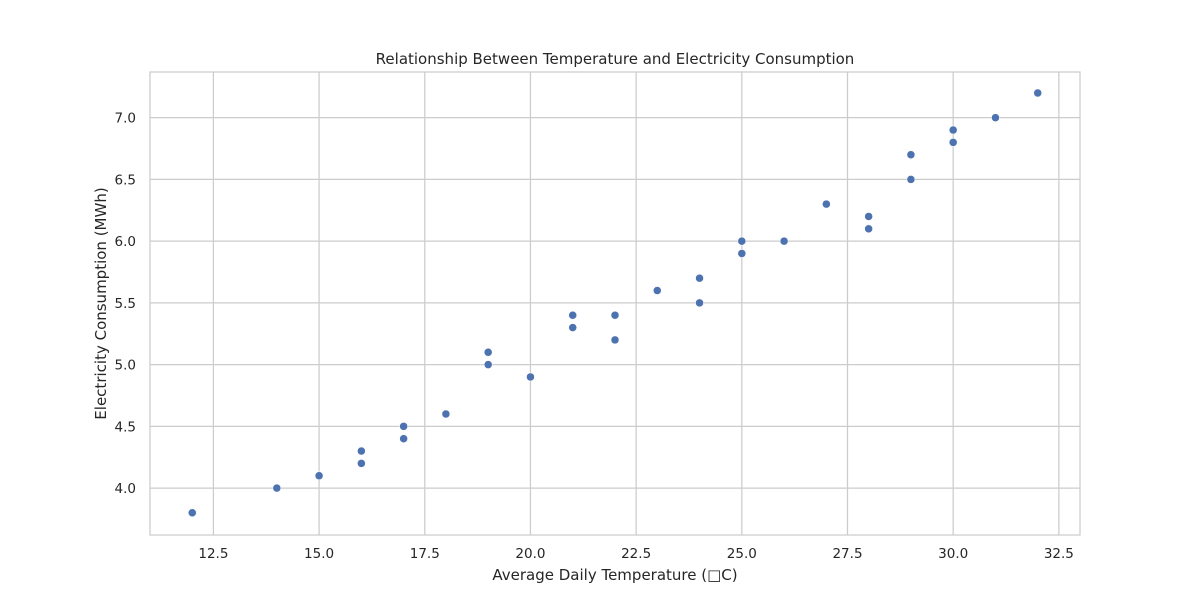  What do you see at coordinates (125, 119) in the screenshot?
I see `y-tick-label: 7.0` at bounding box center [125, 119].